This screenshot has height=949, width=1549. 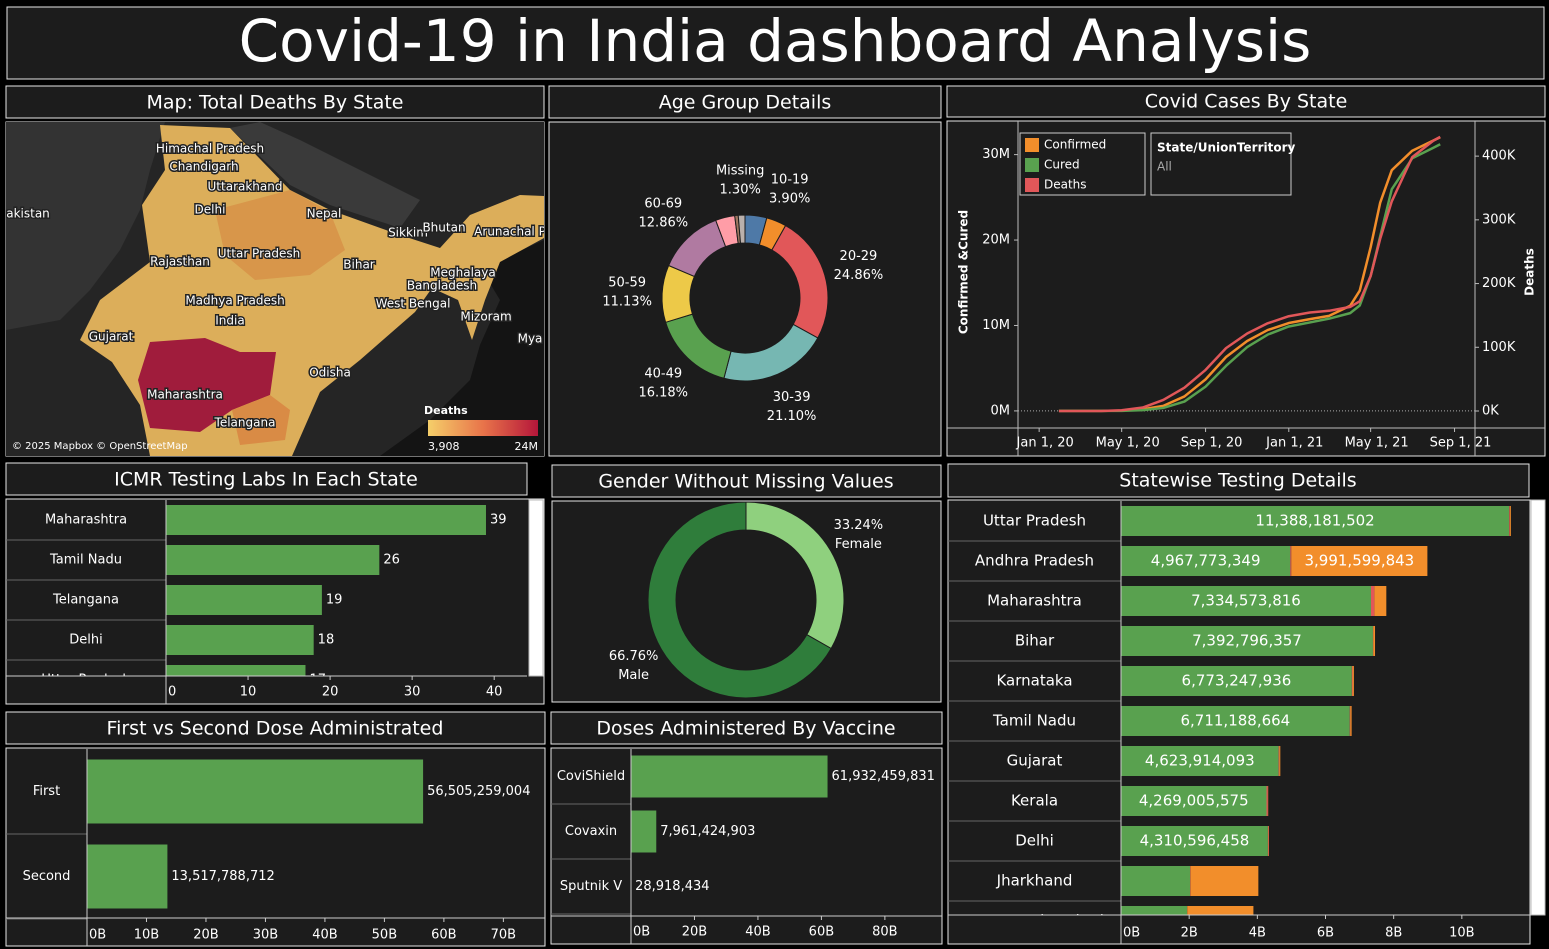 What do you see at coordinates (745, 289) in the screenshot?
I see `panel` at bounding box center [745, 289].